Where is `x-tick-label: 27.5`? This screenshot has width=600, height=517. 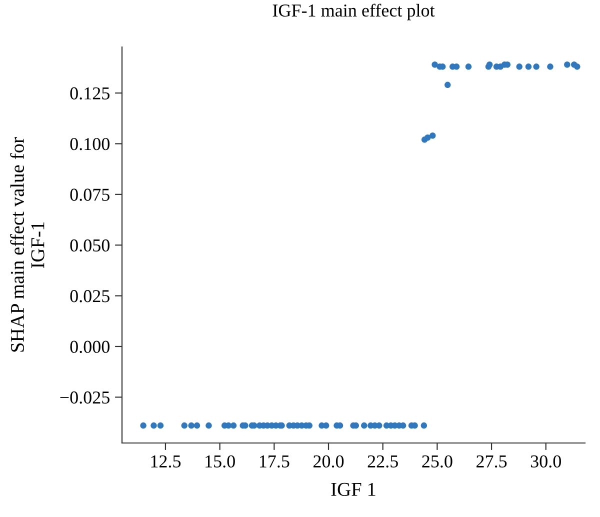
x-tick-label: 27.5 is located at coordinates (491, 461).